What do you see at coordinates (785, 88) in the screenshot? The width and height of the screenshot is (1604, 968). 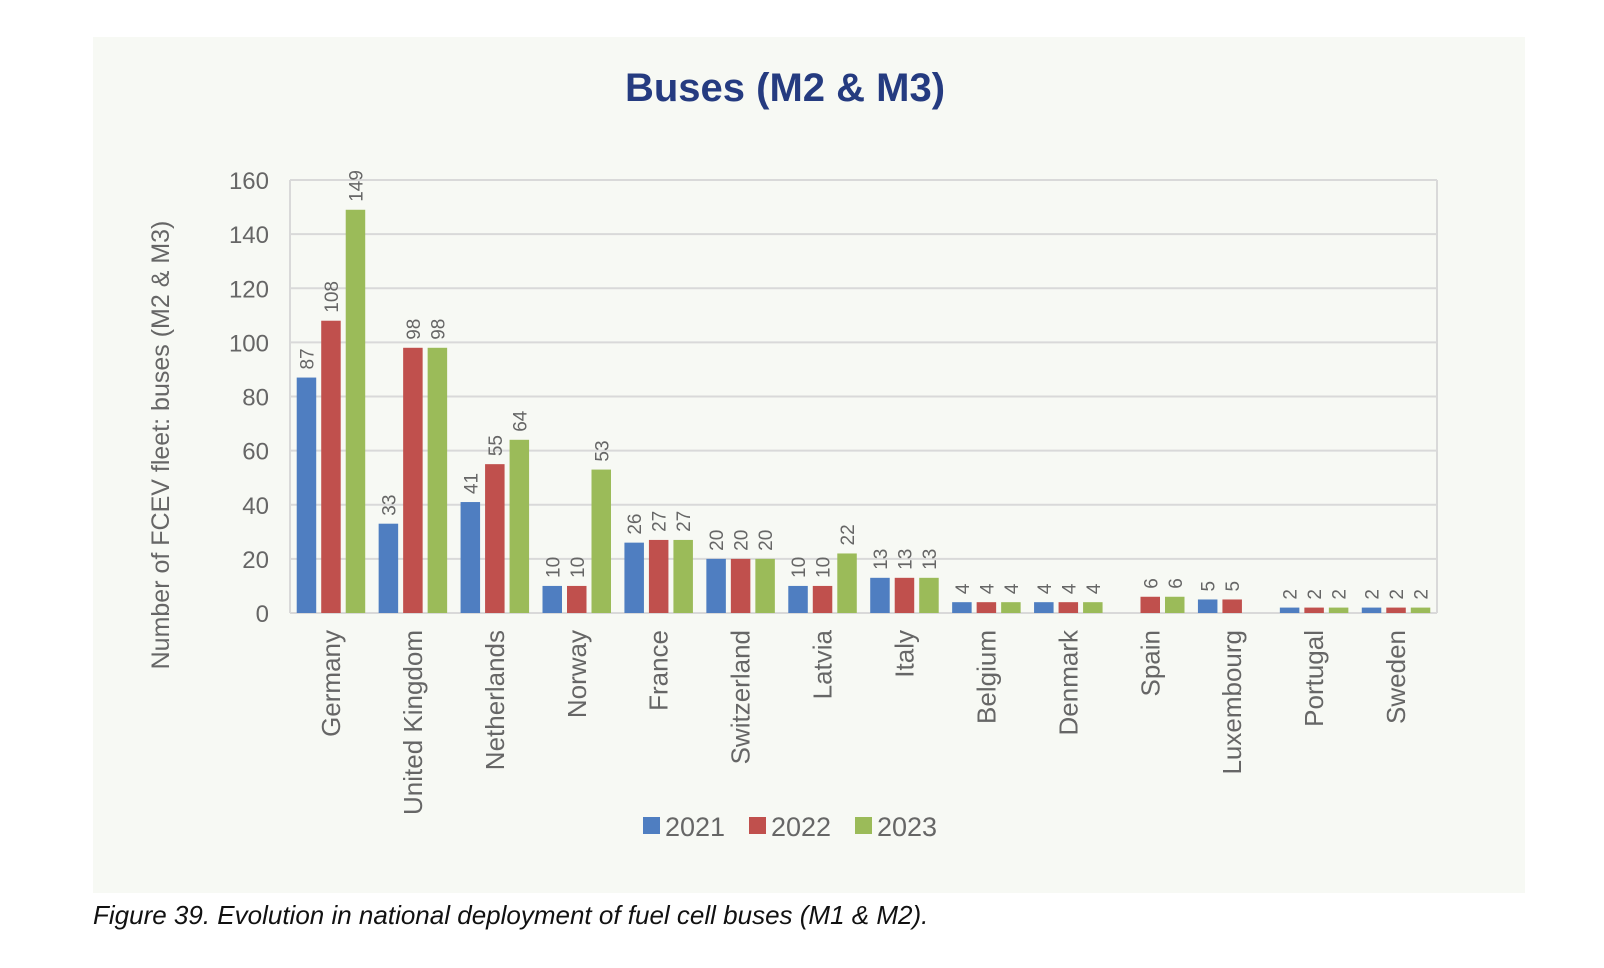 I see `chart-title: Buses (M2 & M3)` at bounding box center [785, 88].